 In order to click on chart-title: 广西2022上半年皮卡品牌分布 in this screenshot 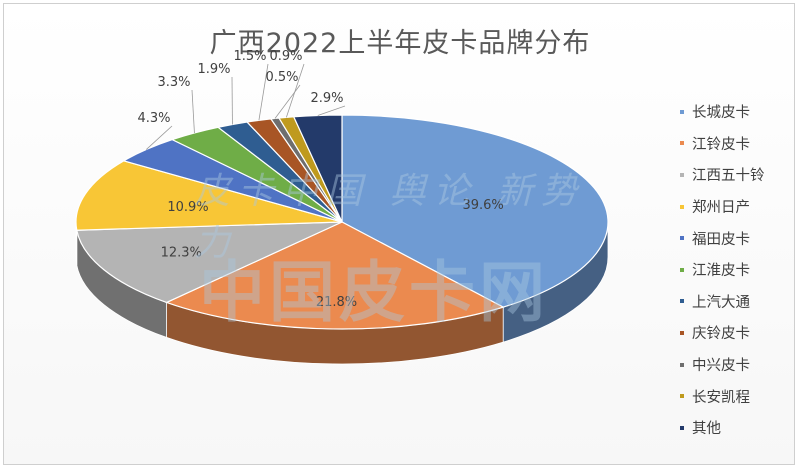, I will do `click(400, 43)`.